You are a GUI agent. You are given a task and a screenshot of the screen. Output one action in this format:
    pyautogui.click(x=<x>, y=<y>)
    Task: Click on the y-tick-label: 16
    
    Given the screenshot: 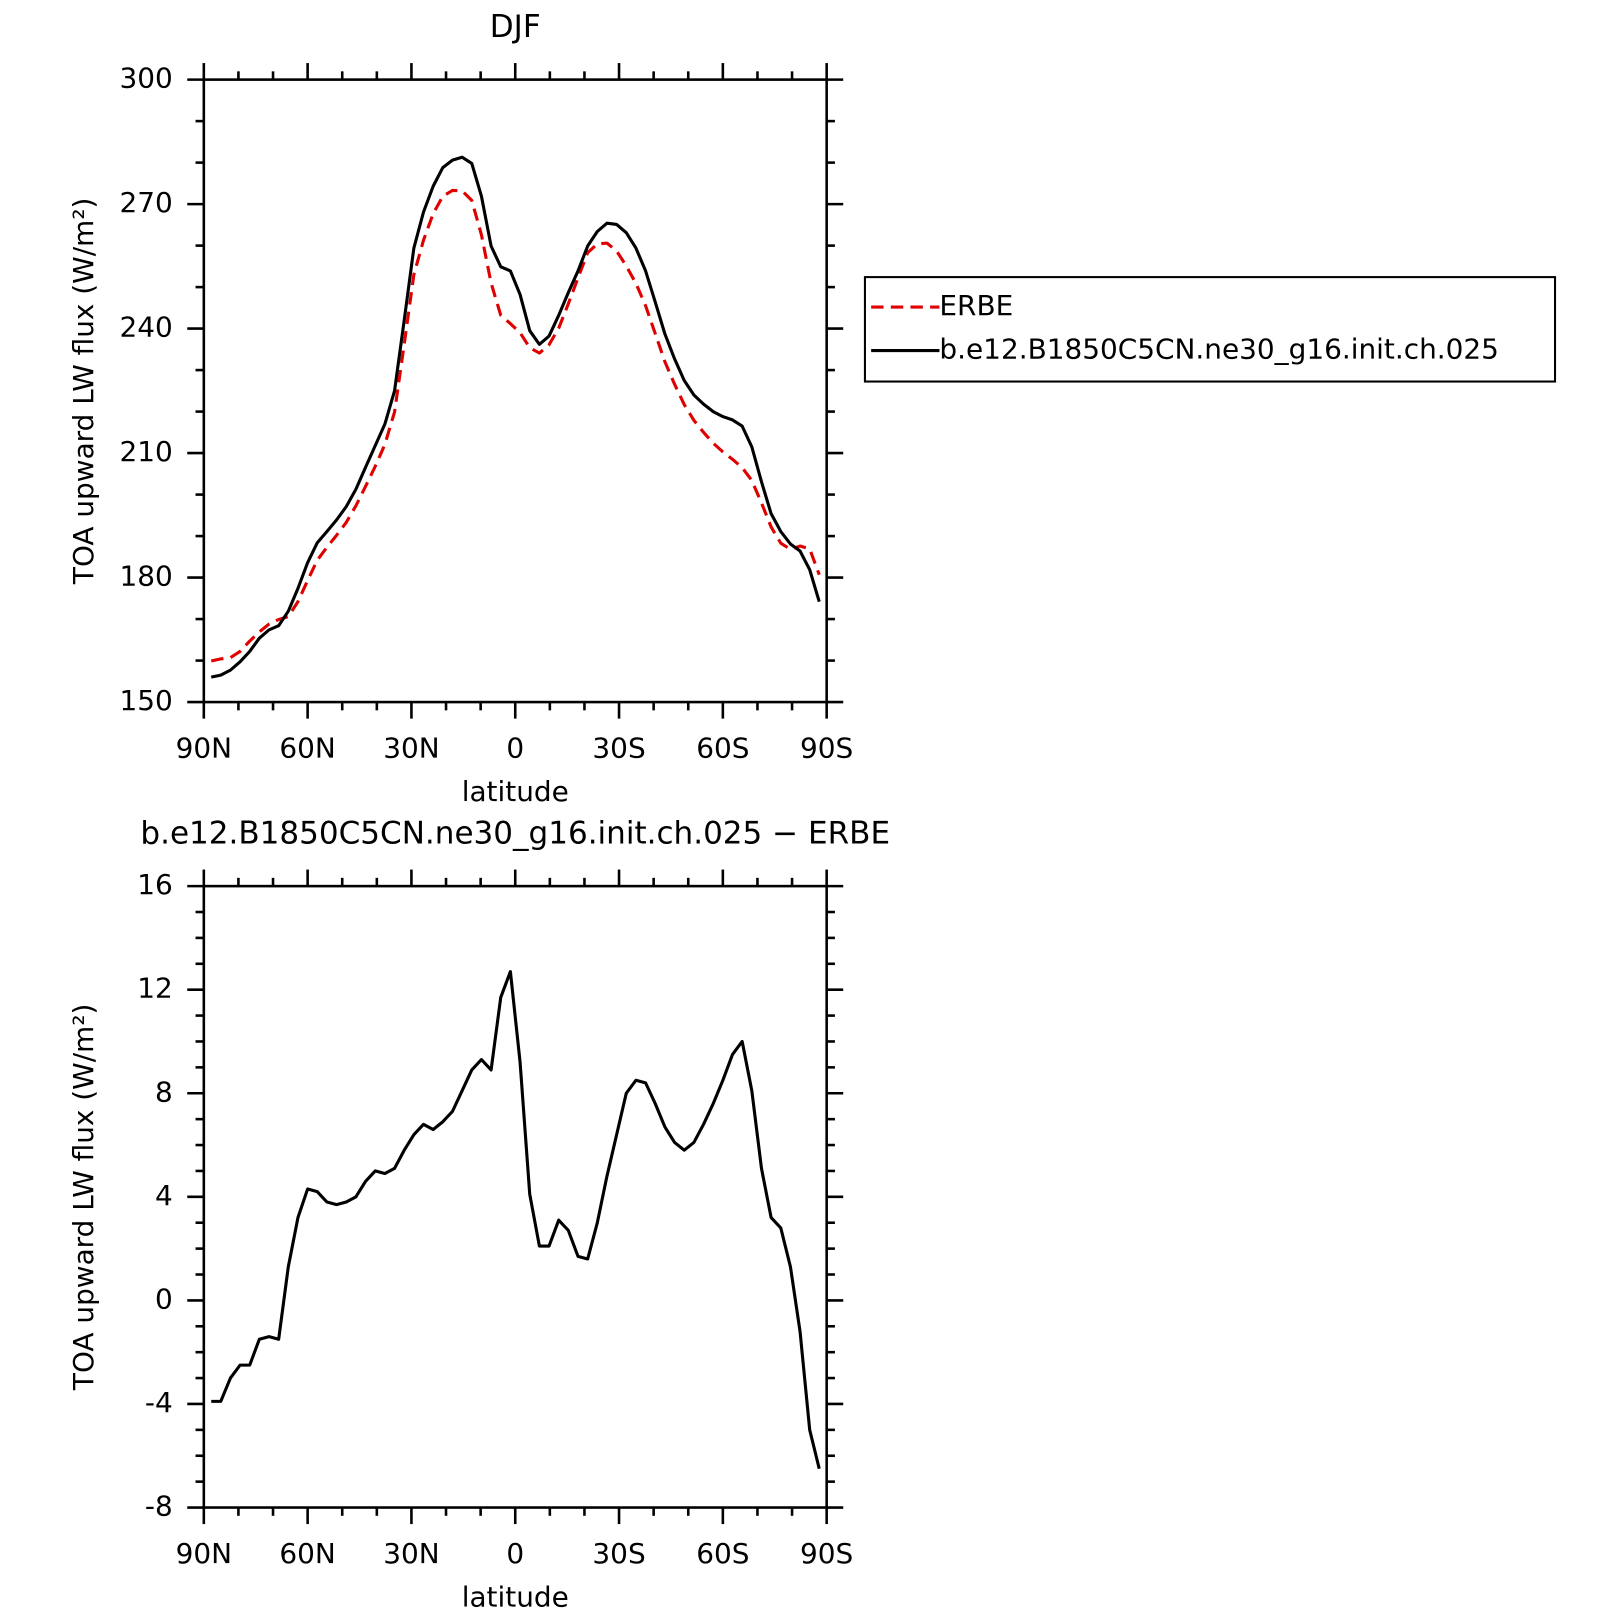 What is the action you would take?
    pyautogui.click(x=155, y=884)
    